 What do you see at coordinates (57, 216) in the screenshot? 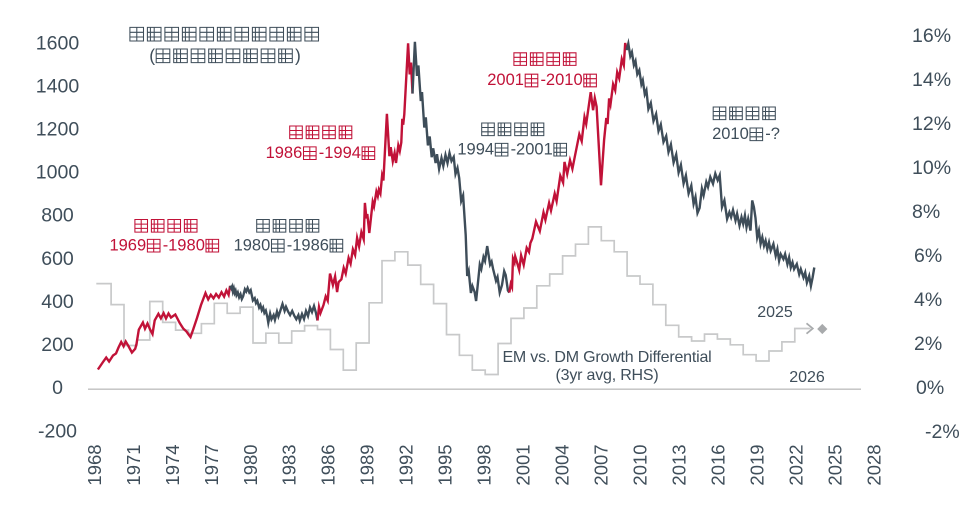
I see `svg-text: 800` at bounding box center [57, 216].